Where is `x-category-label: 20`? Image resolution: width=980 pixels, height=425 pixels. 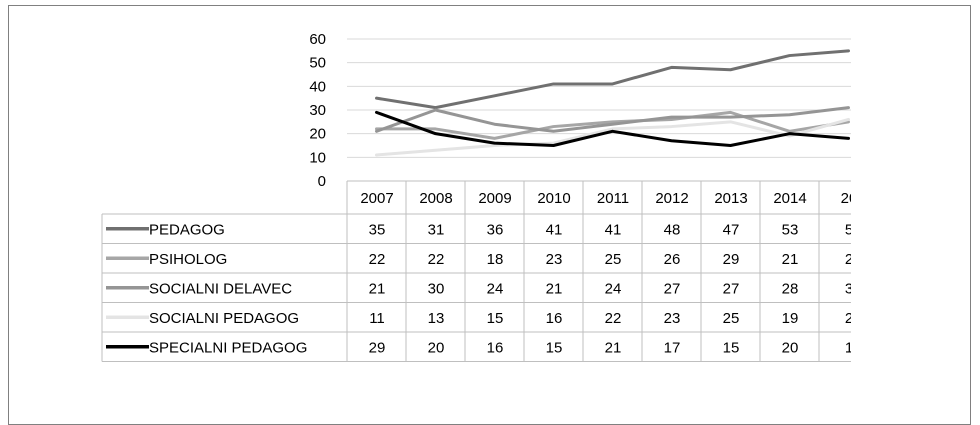 x-category-label: 20 is located at coordinates (846, 198).